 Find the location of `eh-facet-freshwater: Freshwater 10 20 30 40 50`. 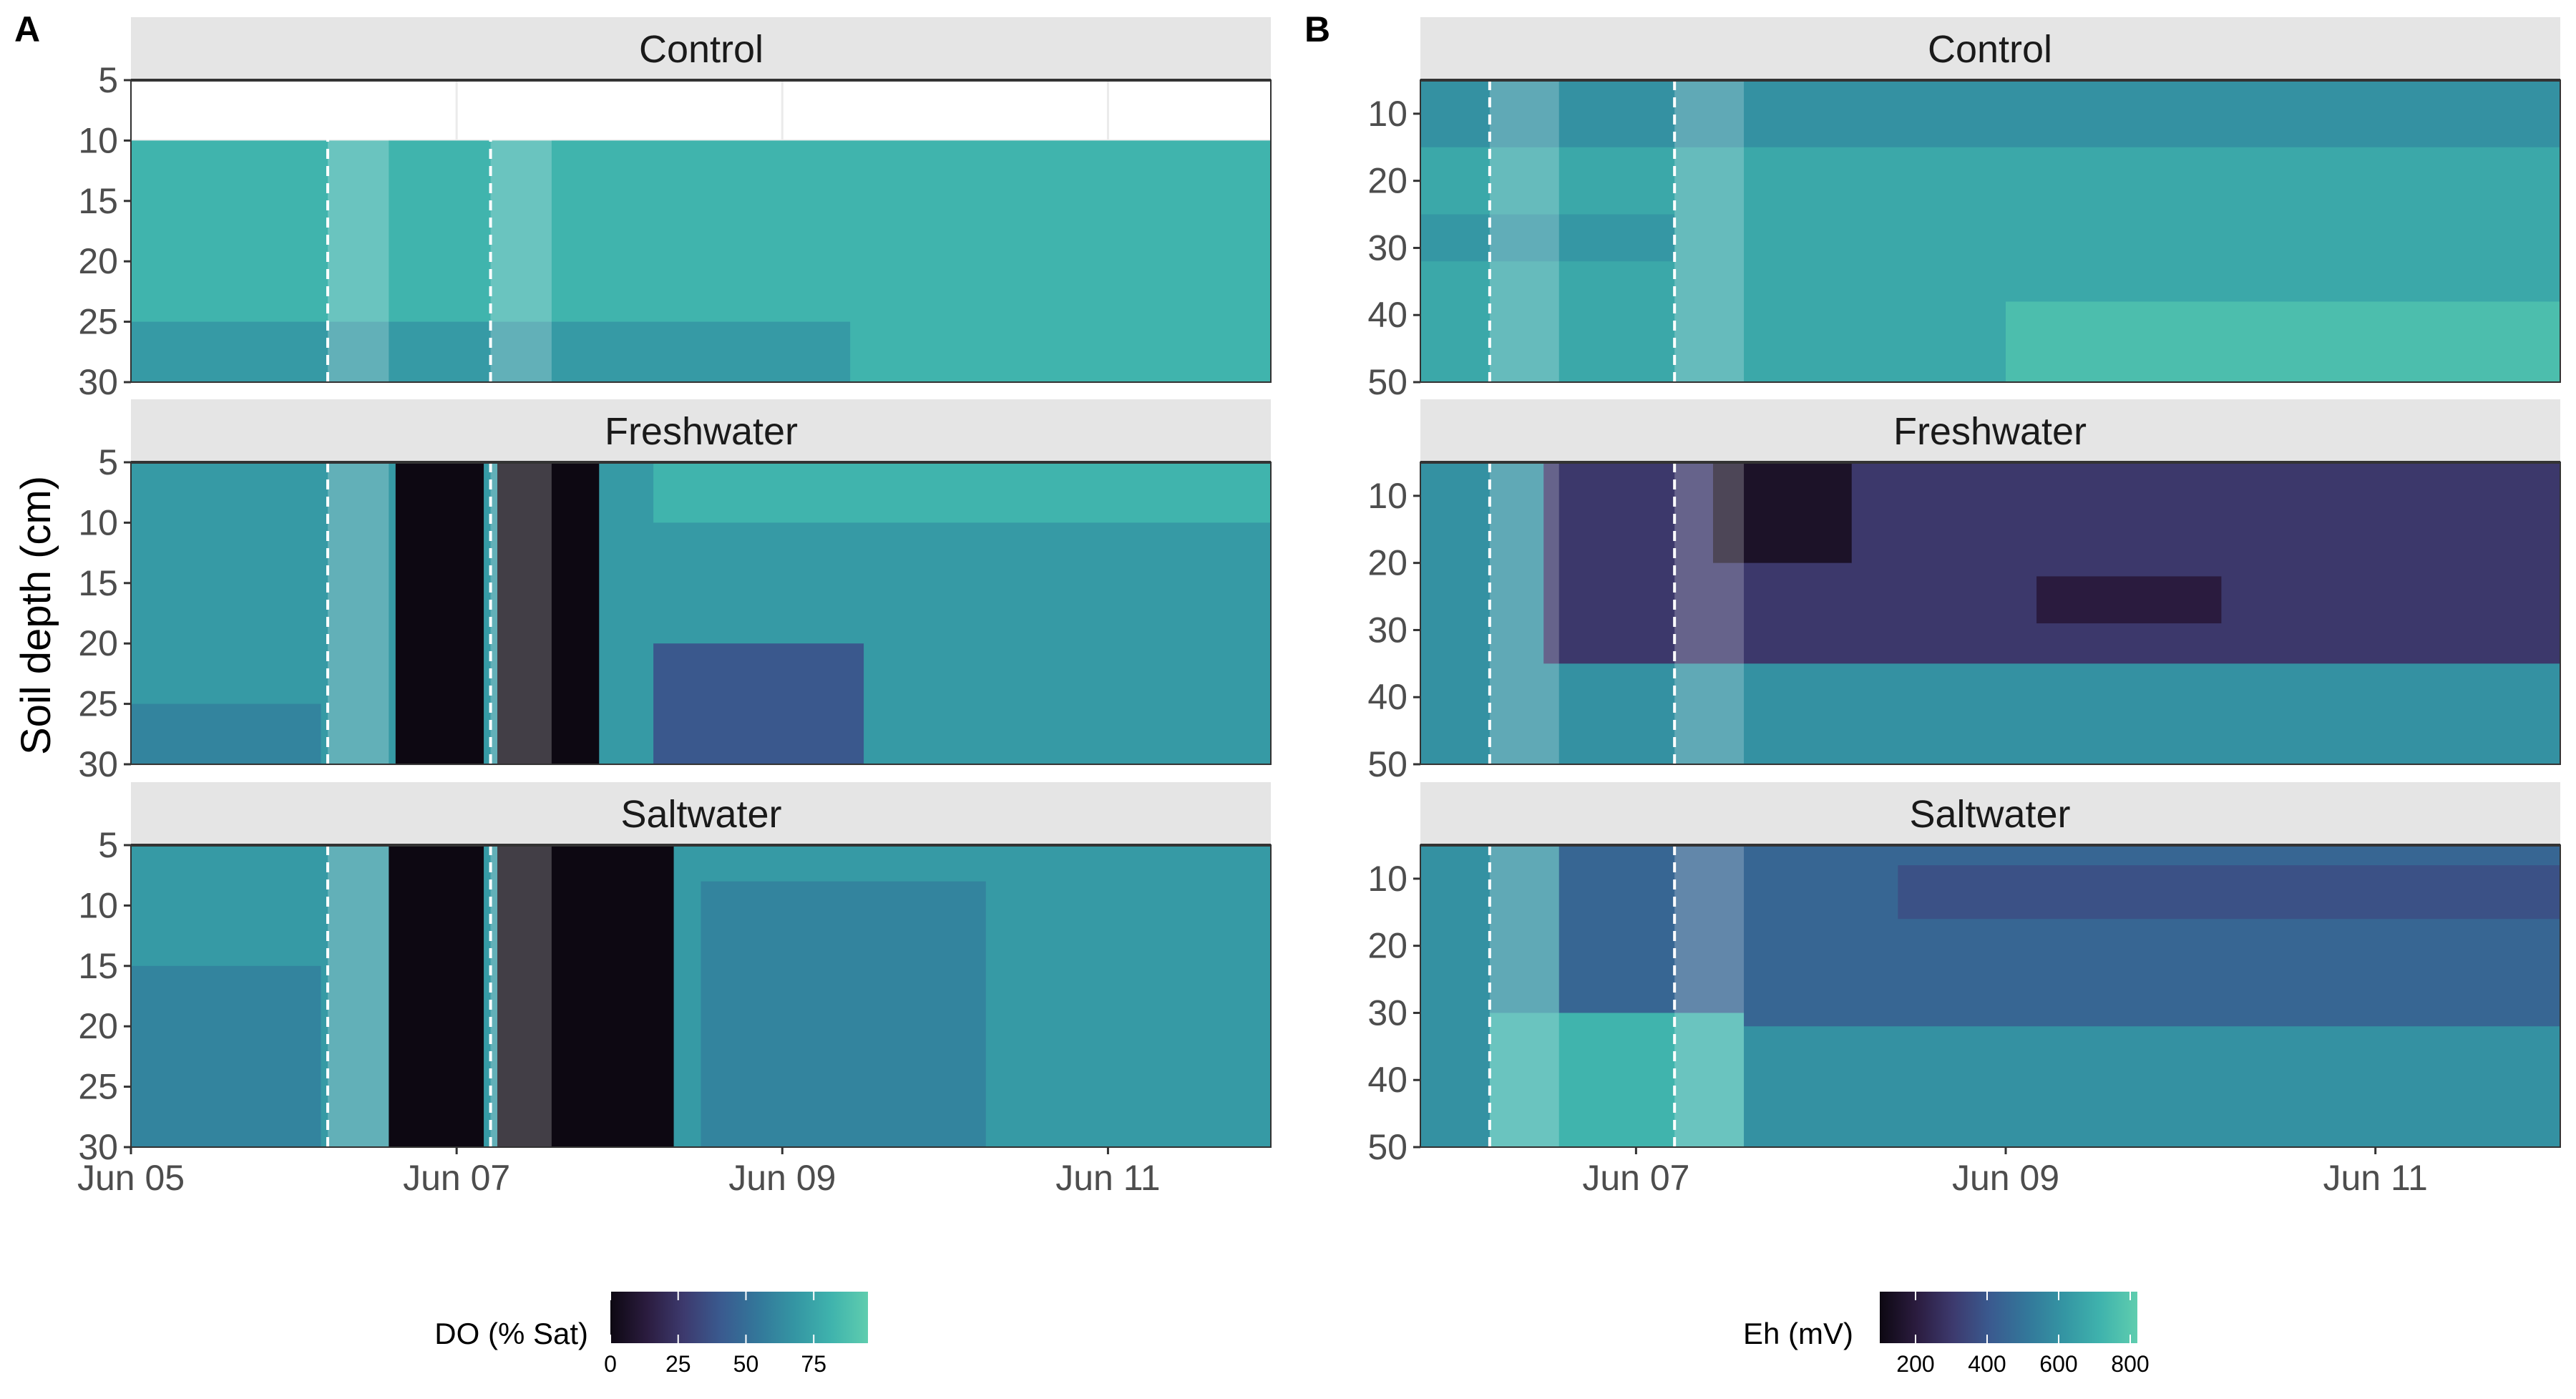

eh-facet-freshwater: Freshwater 10 20 30 40 50 is located at coordinates (1964, 591).